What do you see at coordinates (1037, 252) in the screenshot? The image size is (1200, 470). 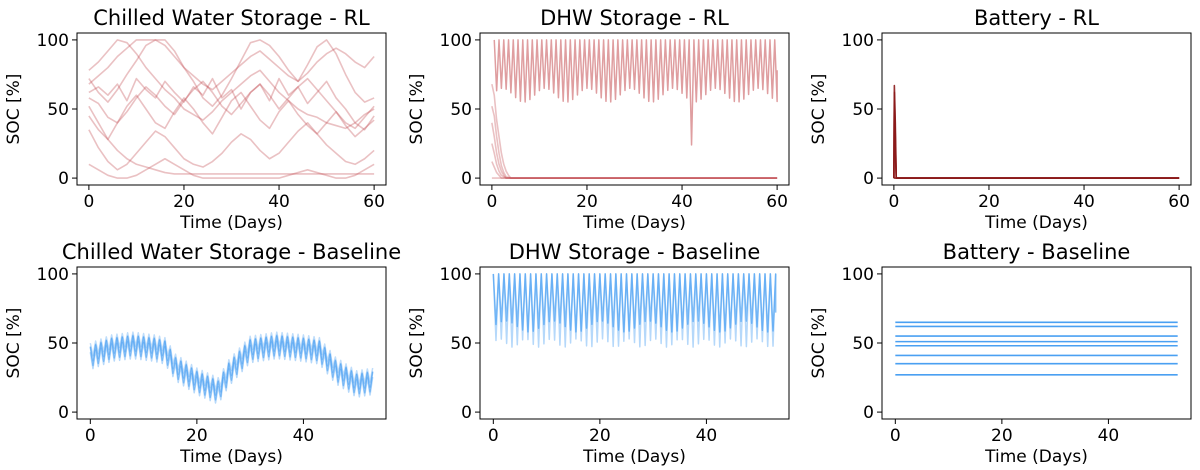 I see `subplot-title: Battery - Baseline` at bounding box center [1037, 252].